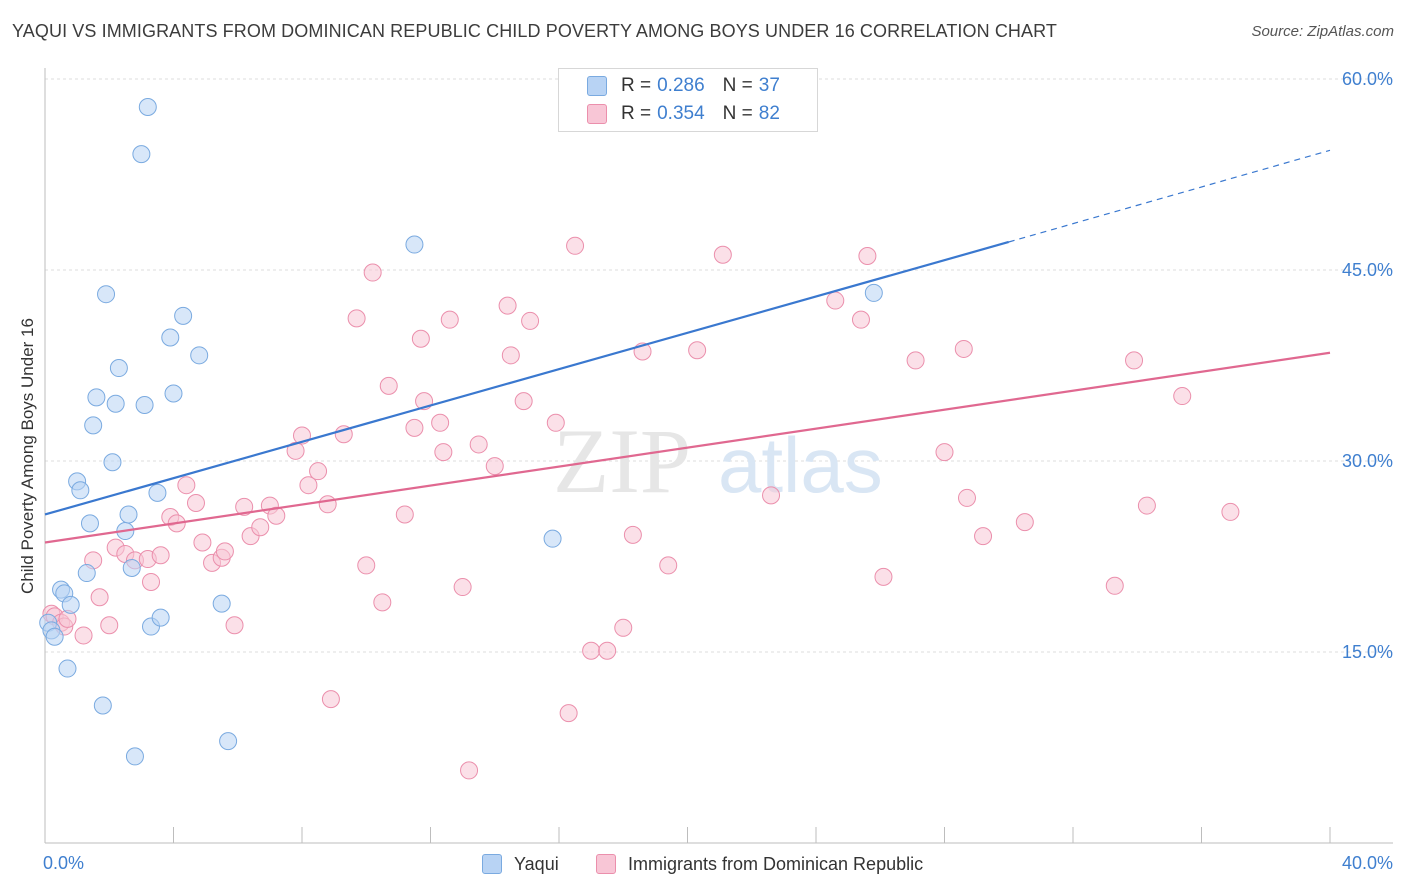  I want to click on correlation-legend: R = 0.286 N = 37 R = 0.354 N = 82, so click(688, 100).